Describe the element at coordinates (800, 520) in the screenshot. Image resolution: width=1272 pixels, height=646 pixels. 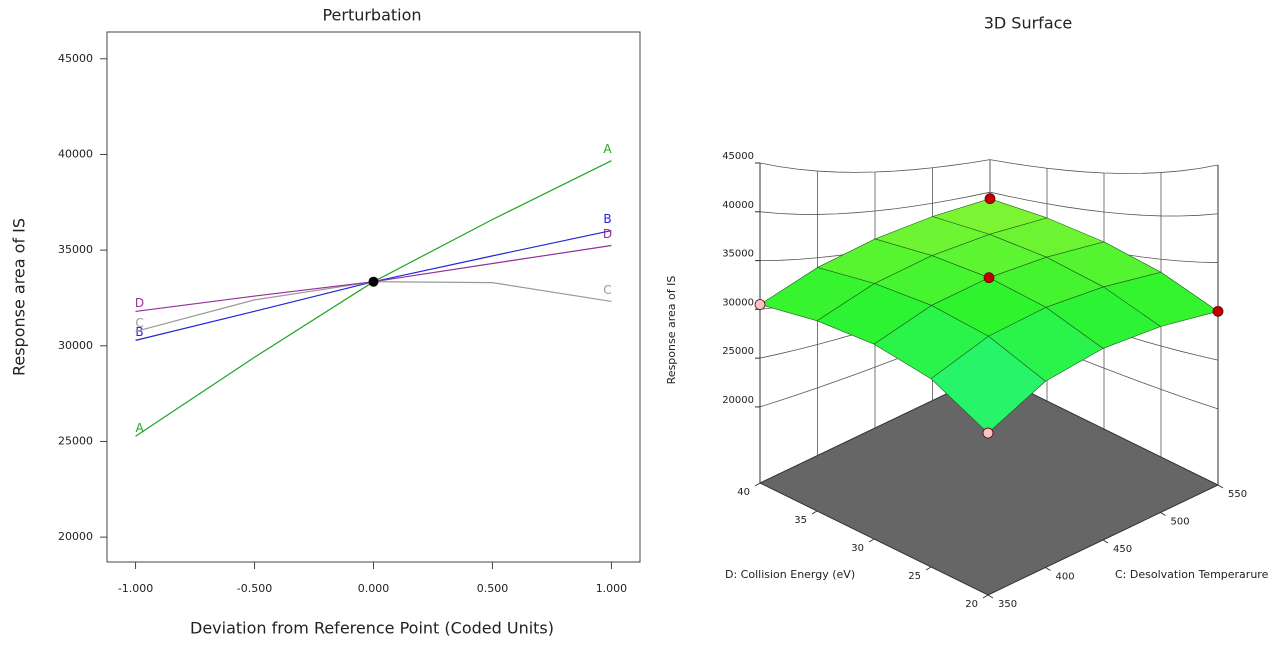
I see `y-tick-label: 35` at that location.